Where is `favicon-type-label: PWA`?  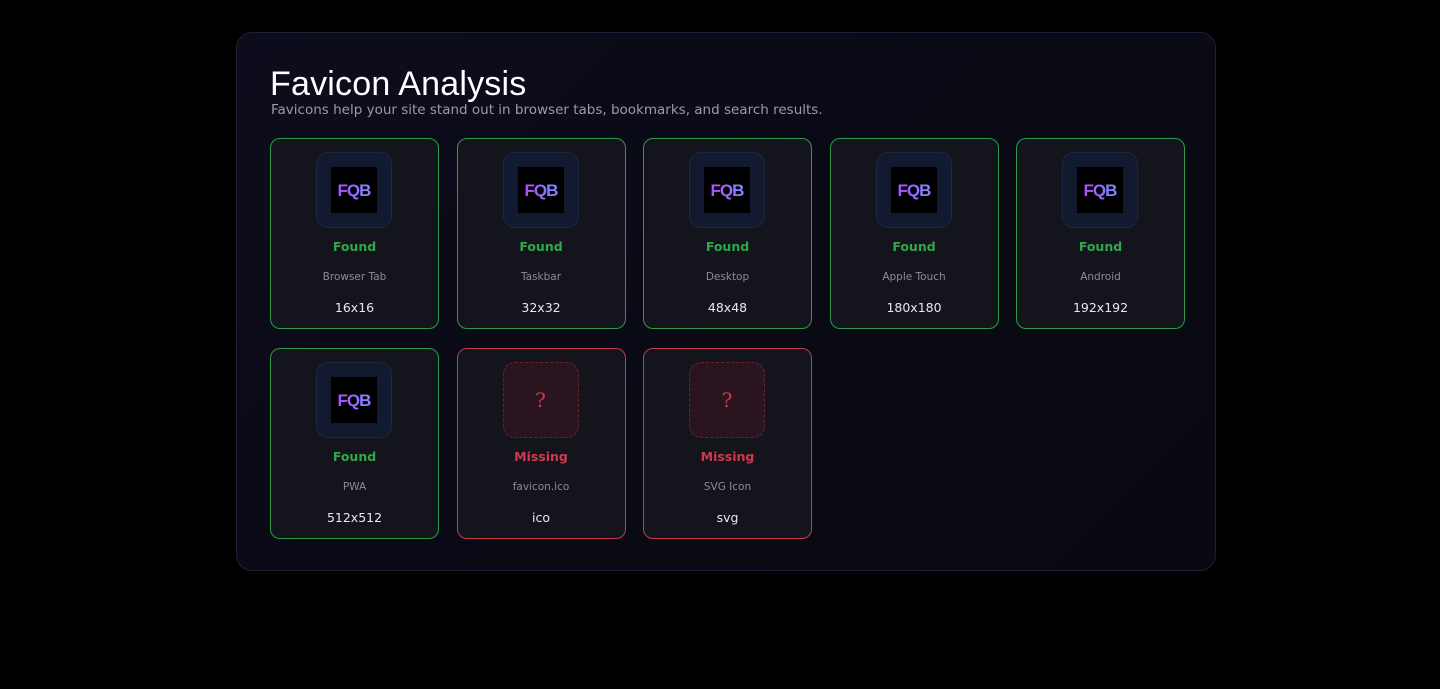
favicon-type-label: PWA is located at coordinates (354, 487).